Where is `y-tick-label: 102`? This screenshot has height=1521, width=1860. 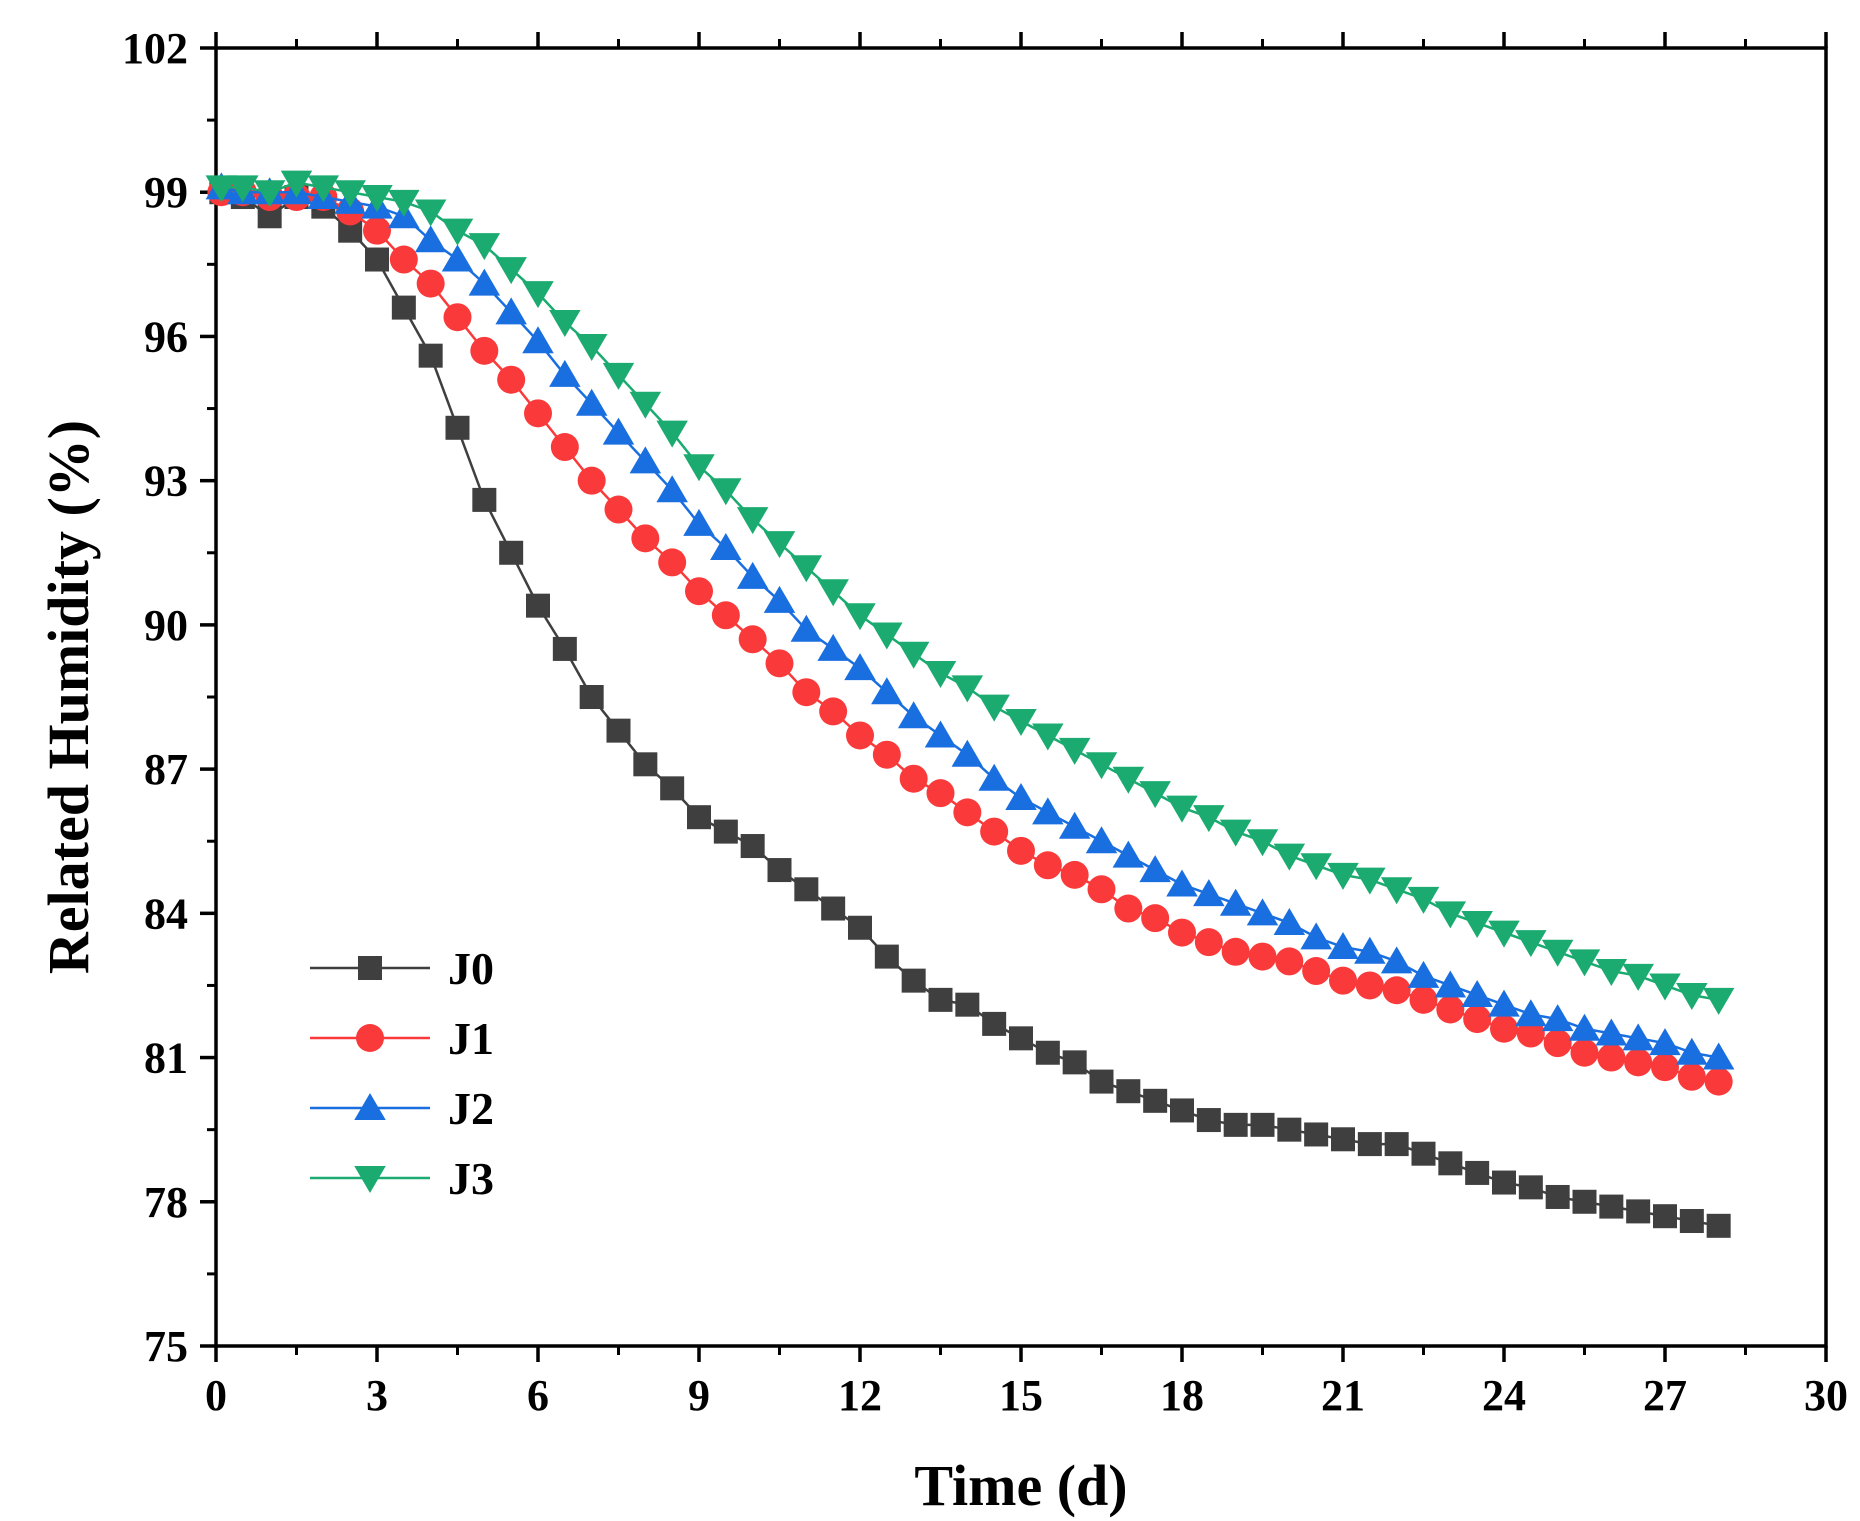 y-tick-label: 102 is located at coordinates (155, 48).